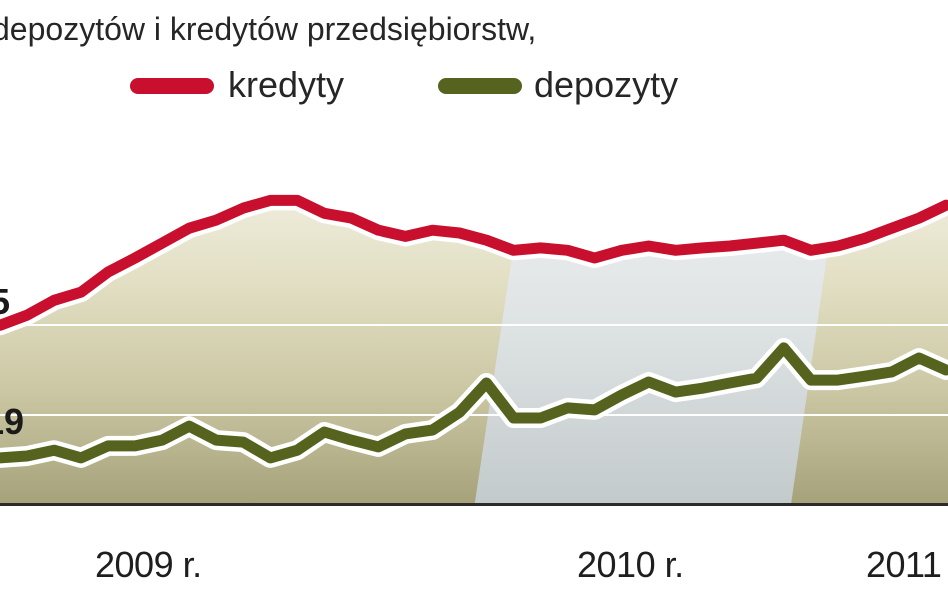 The width and height of the screenshot is (948, 593). I want to click on start-value-label-depozyty: 19, so click(12, 421).